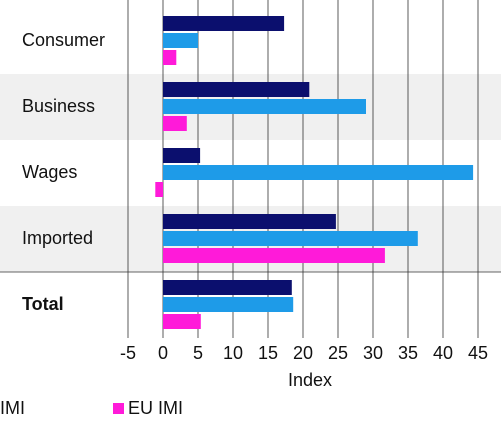  Describe the element at coordinates (128, 353) in the screenshot. I see `x-tick-label: -5` at that location.